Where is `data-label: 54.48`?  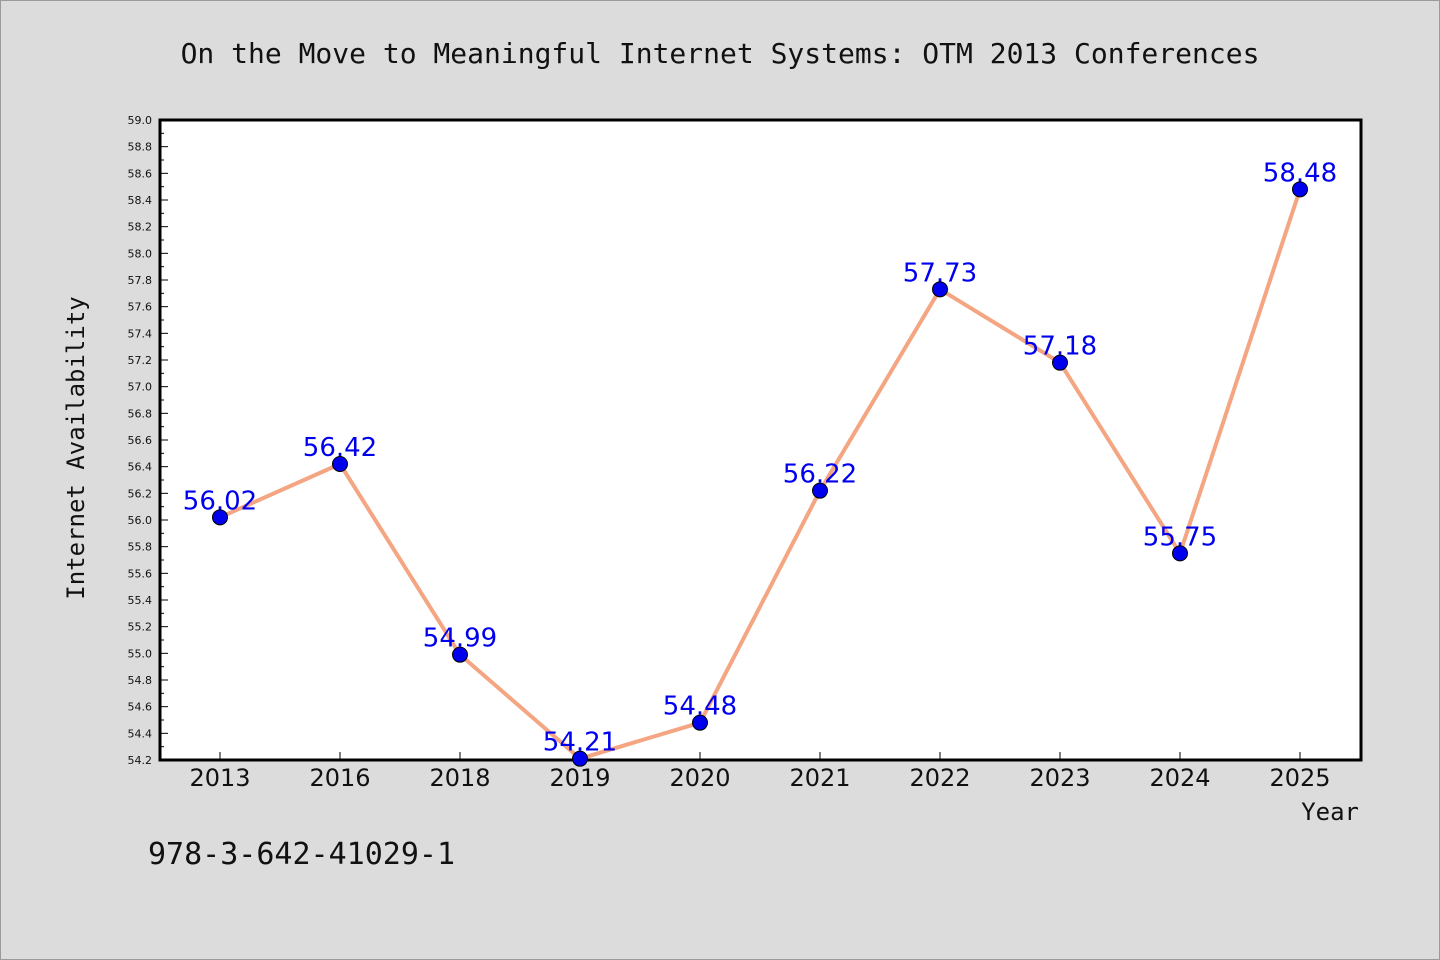
data-label: 54.48 is located at coordinates (700, 707).